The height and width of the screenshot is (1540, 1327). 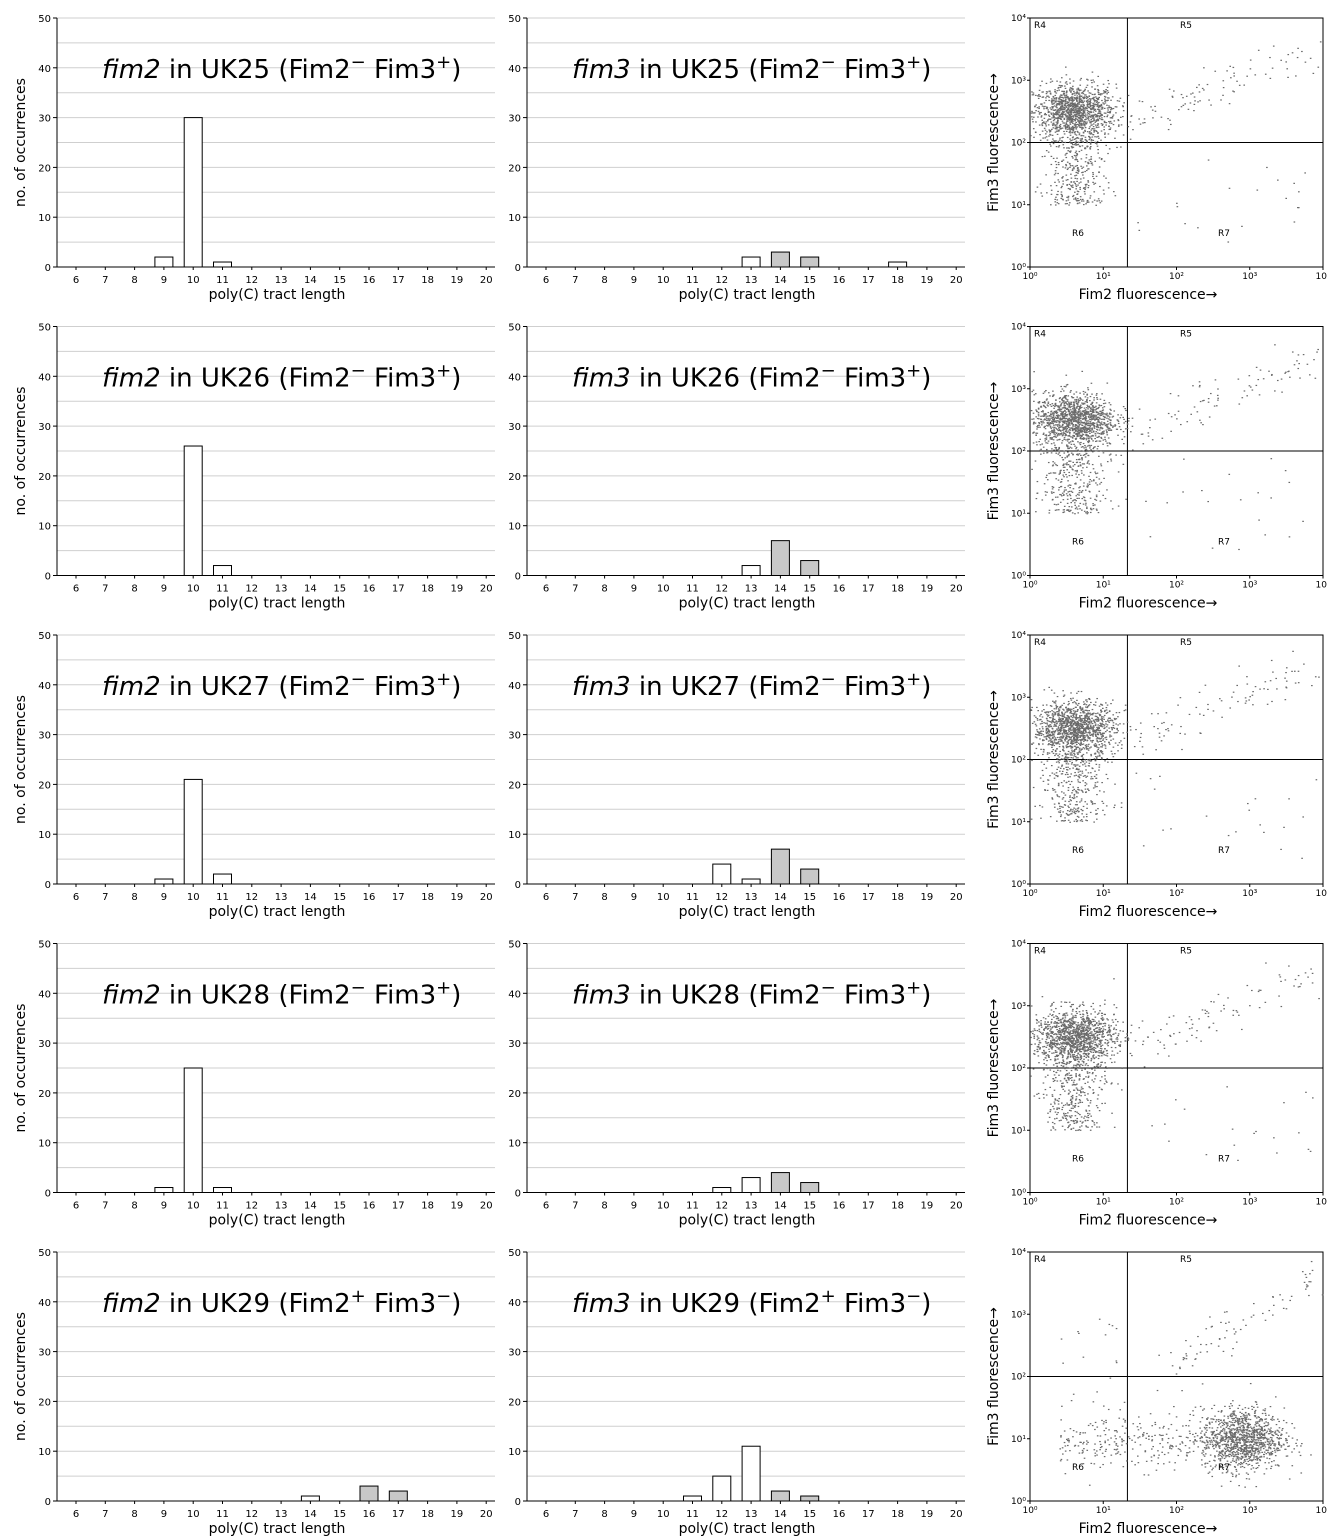 I want to click on x-tick-label: 20, so click(x=956, y=280).